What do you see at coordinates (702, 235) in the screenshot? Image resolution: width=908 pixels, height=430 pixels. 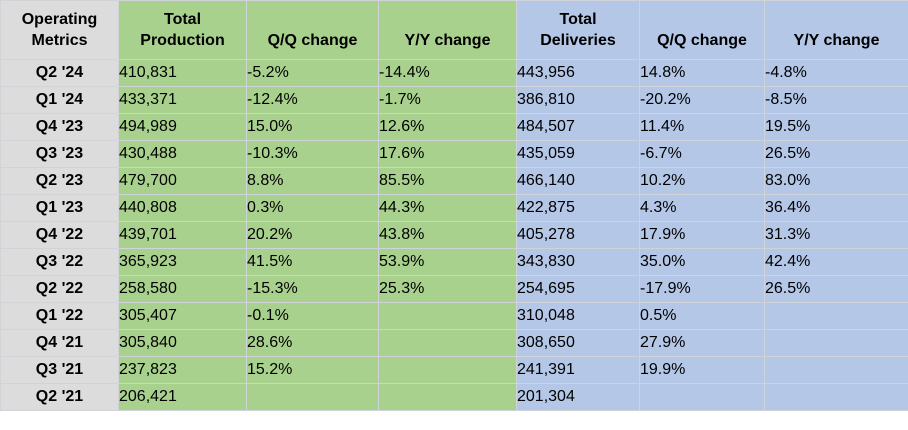 I see `deliveries-qq-cell: 17.9%` at bounding box center [702, 235].